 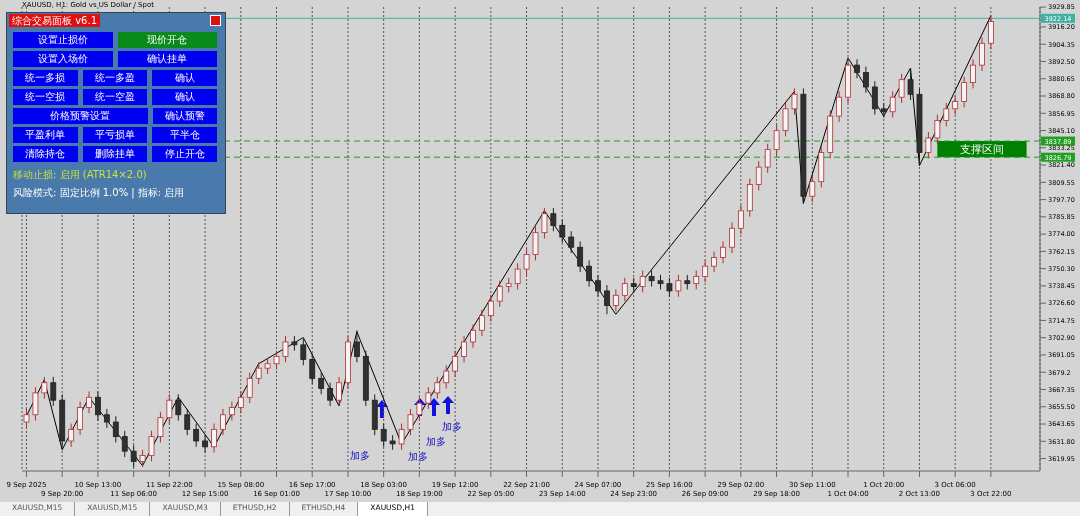 I want to click on annotation: 删除挂单, so click(x=115, y=154).